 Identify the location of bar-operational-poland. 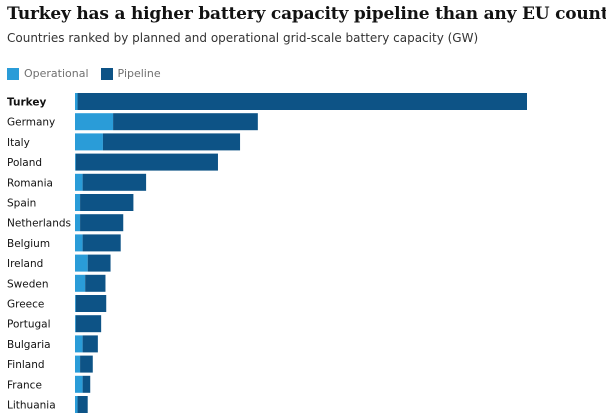
(75, 162).